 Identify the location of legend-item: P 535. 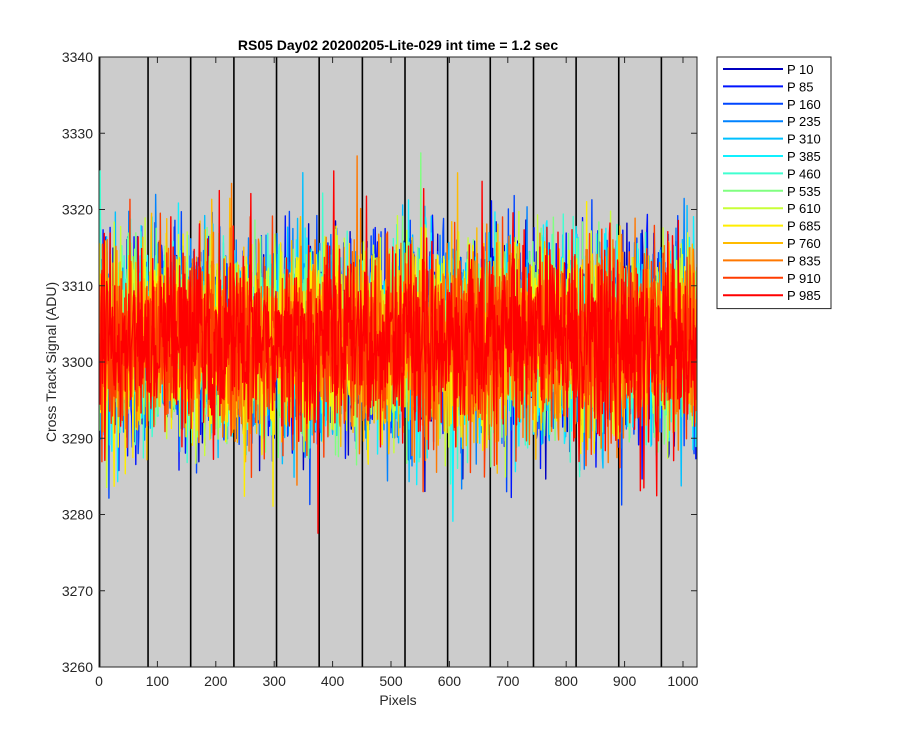
(772, 191).